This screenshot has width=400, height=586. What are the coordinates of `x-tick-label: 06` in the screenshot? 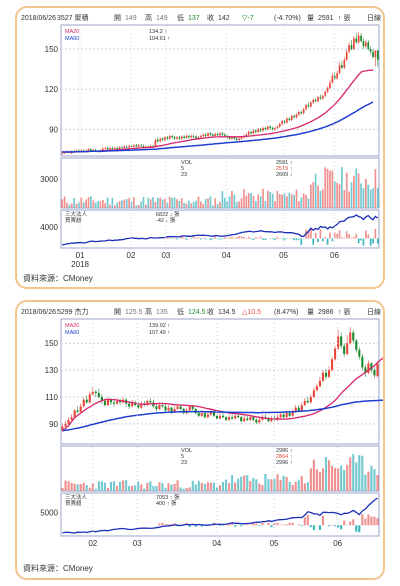 It's located at (334, 255).